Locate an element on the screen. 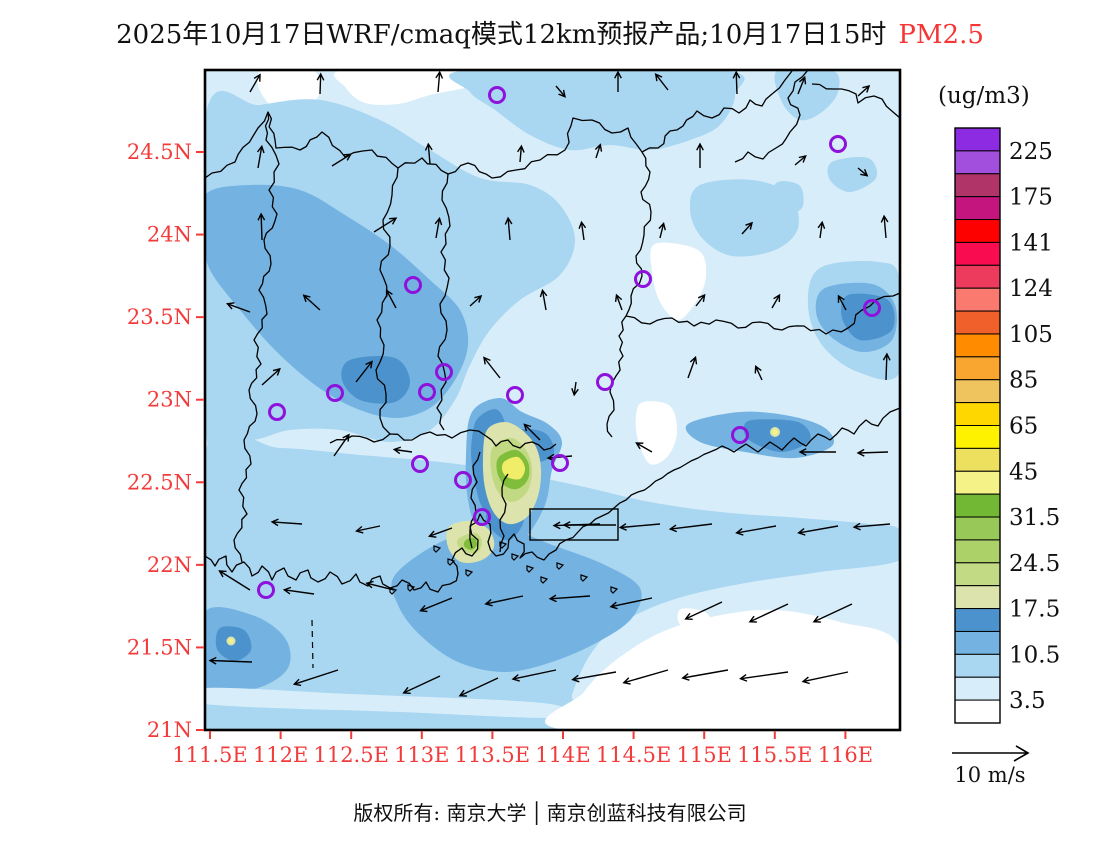 Image resolution: width=1100 pixels, height=850 pixels. wind-scale-label: 10 m/s is located at coordinates (989, 775).